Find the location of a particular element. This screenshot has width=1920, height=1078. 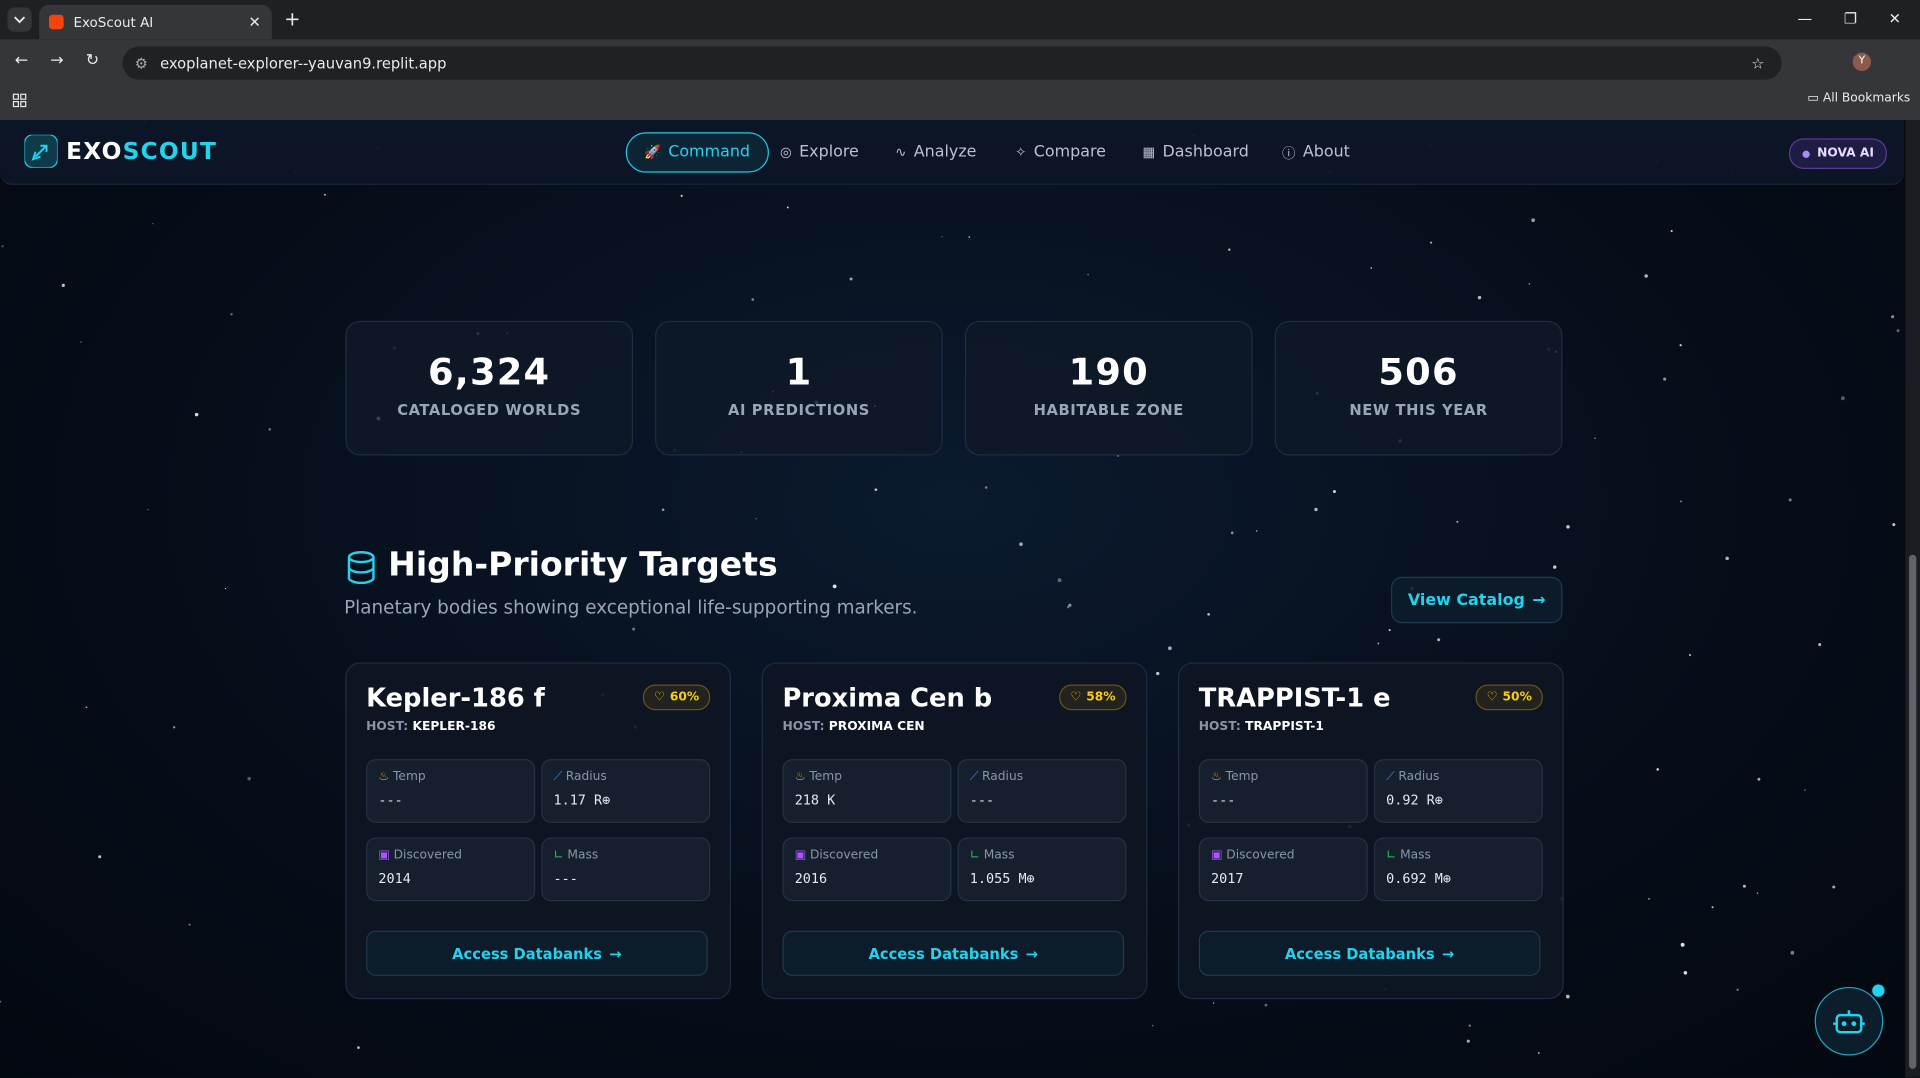

tab-menu is located at coordinates (19, 19).